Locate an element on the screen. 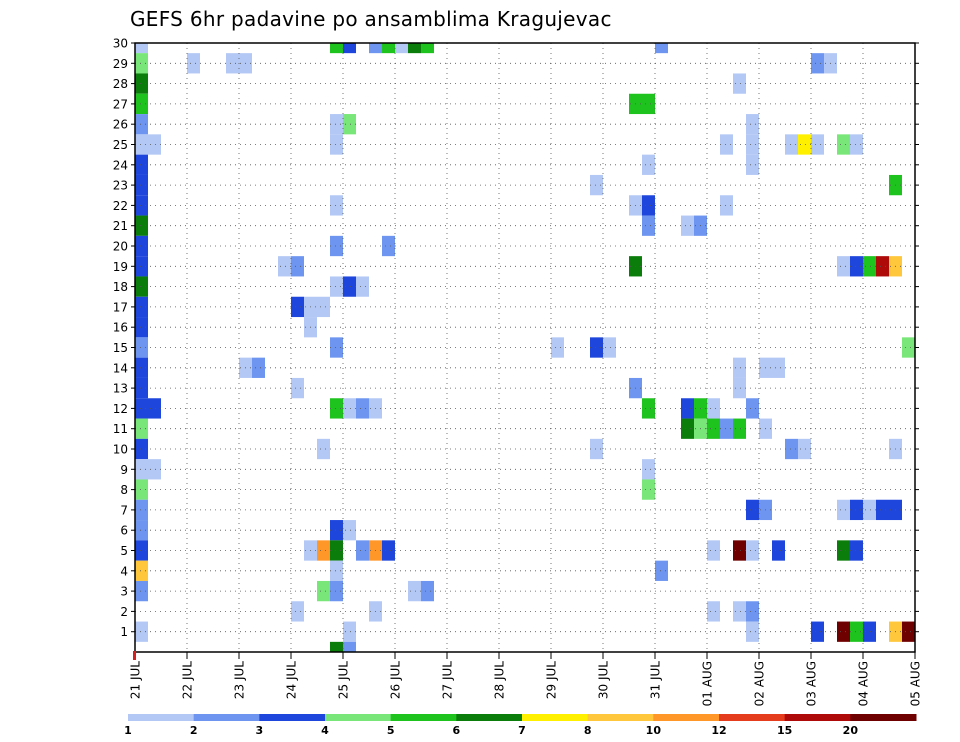 This screenshot has height=742, width=960. y-tick-label: 9 is located at coordinates (124, 470).